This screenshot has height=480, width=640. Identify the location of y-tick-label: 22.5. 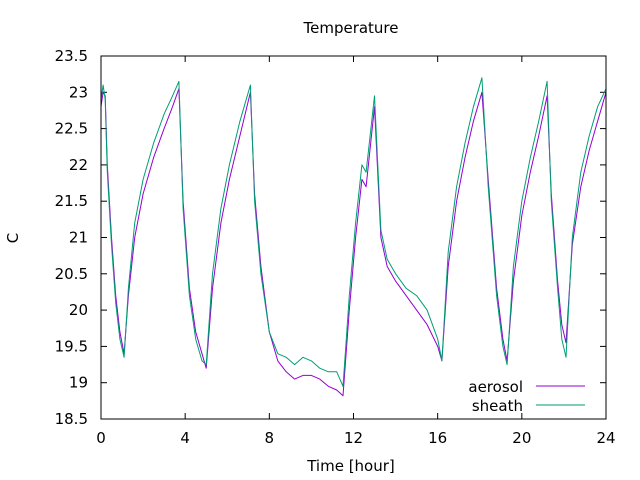
(71, 129).